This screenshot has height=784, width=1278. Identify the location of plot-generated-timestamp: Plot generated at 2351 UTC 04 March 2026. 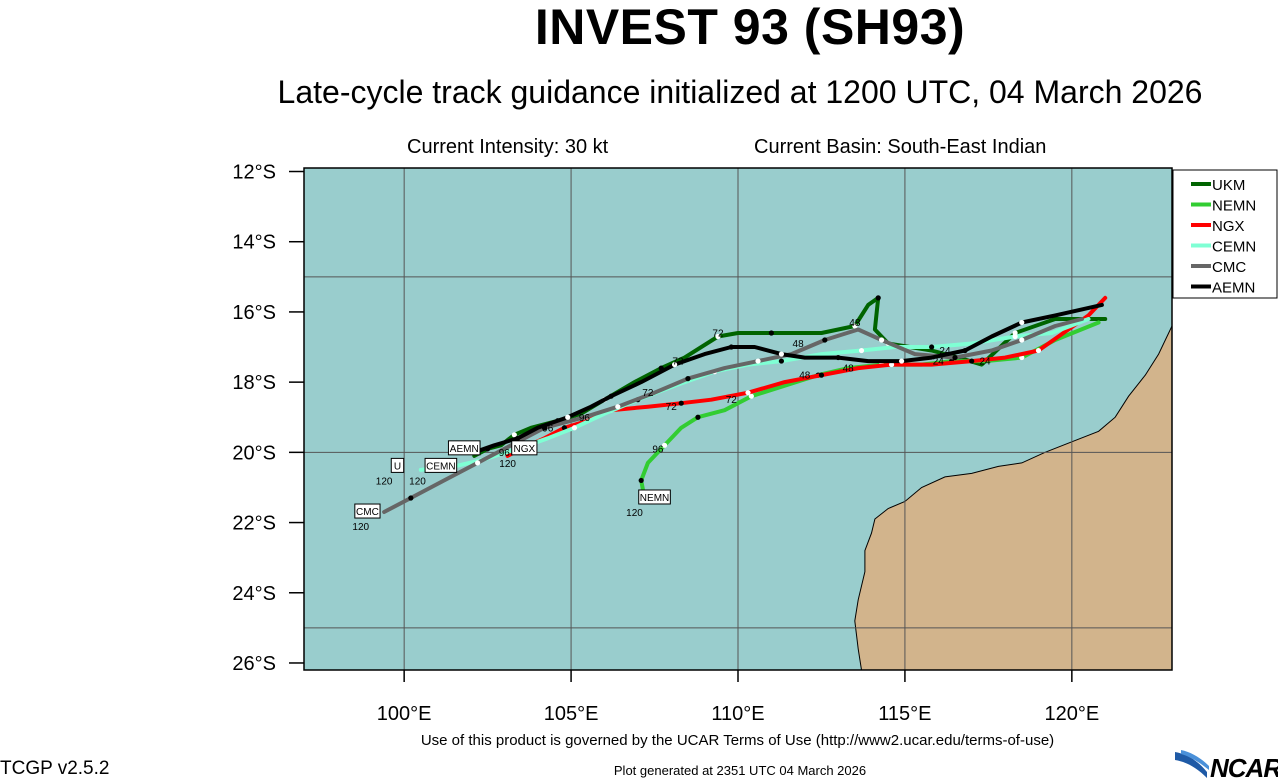
(740, 770).